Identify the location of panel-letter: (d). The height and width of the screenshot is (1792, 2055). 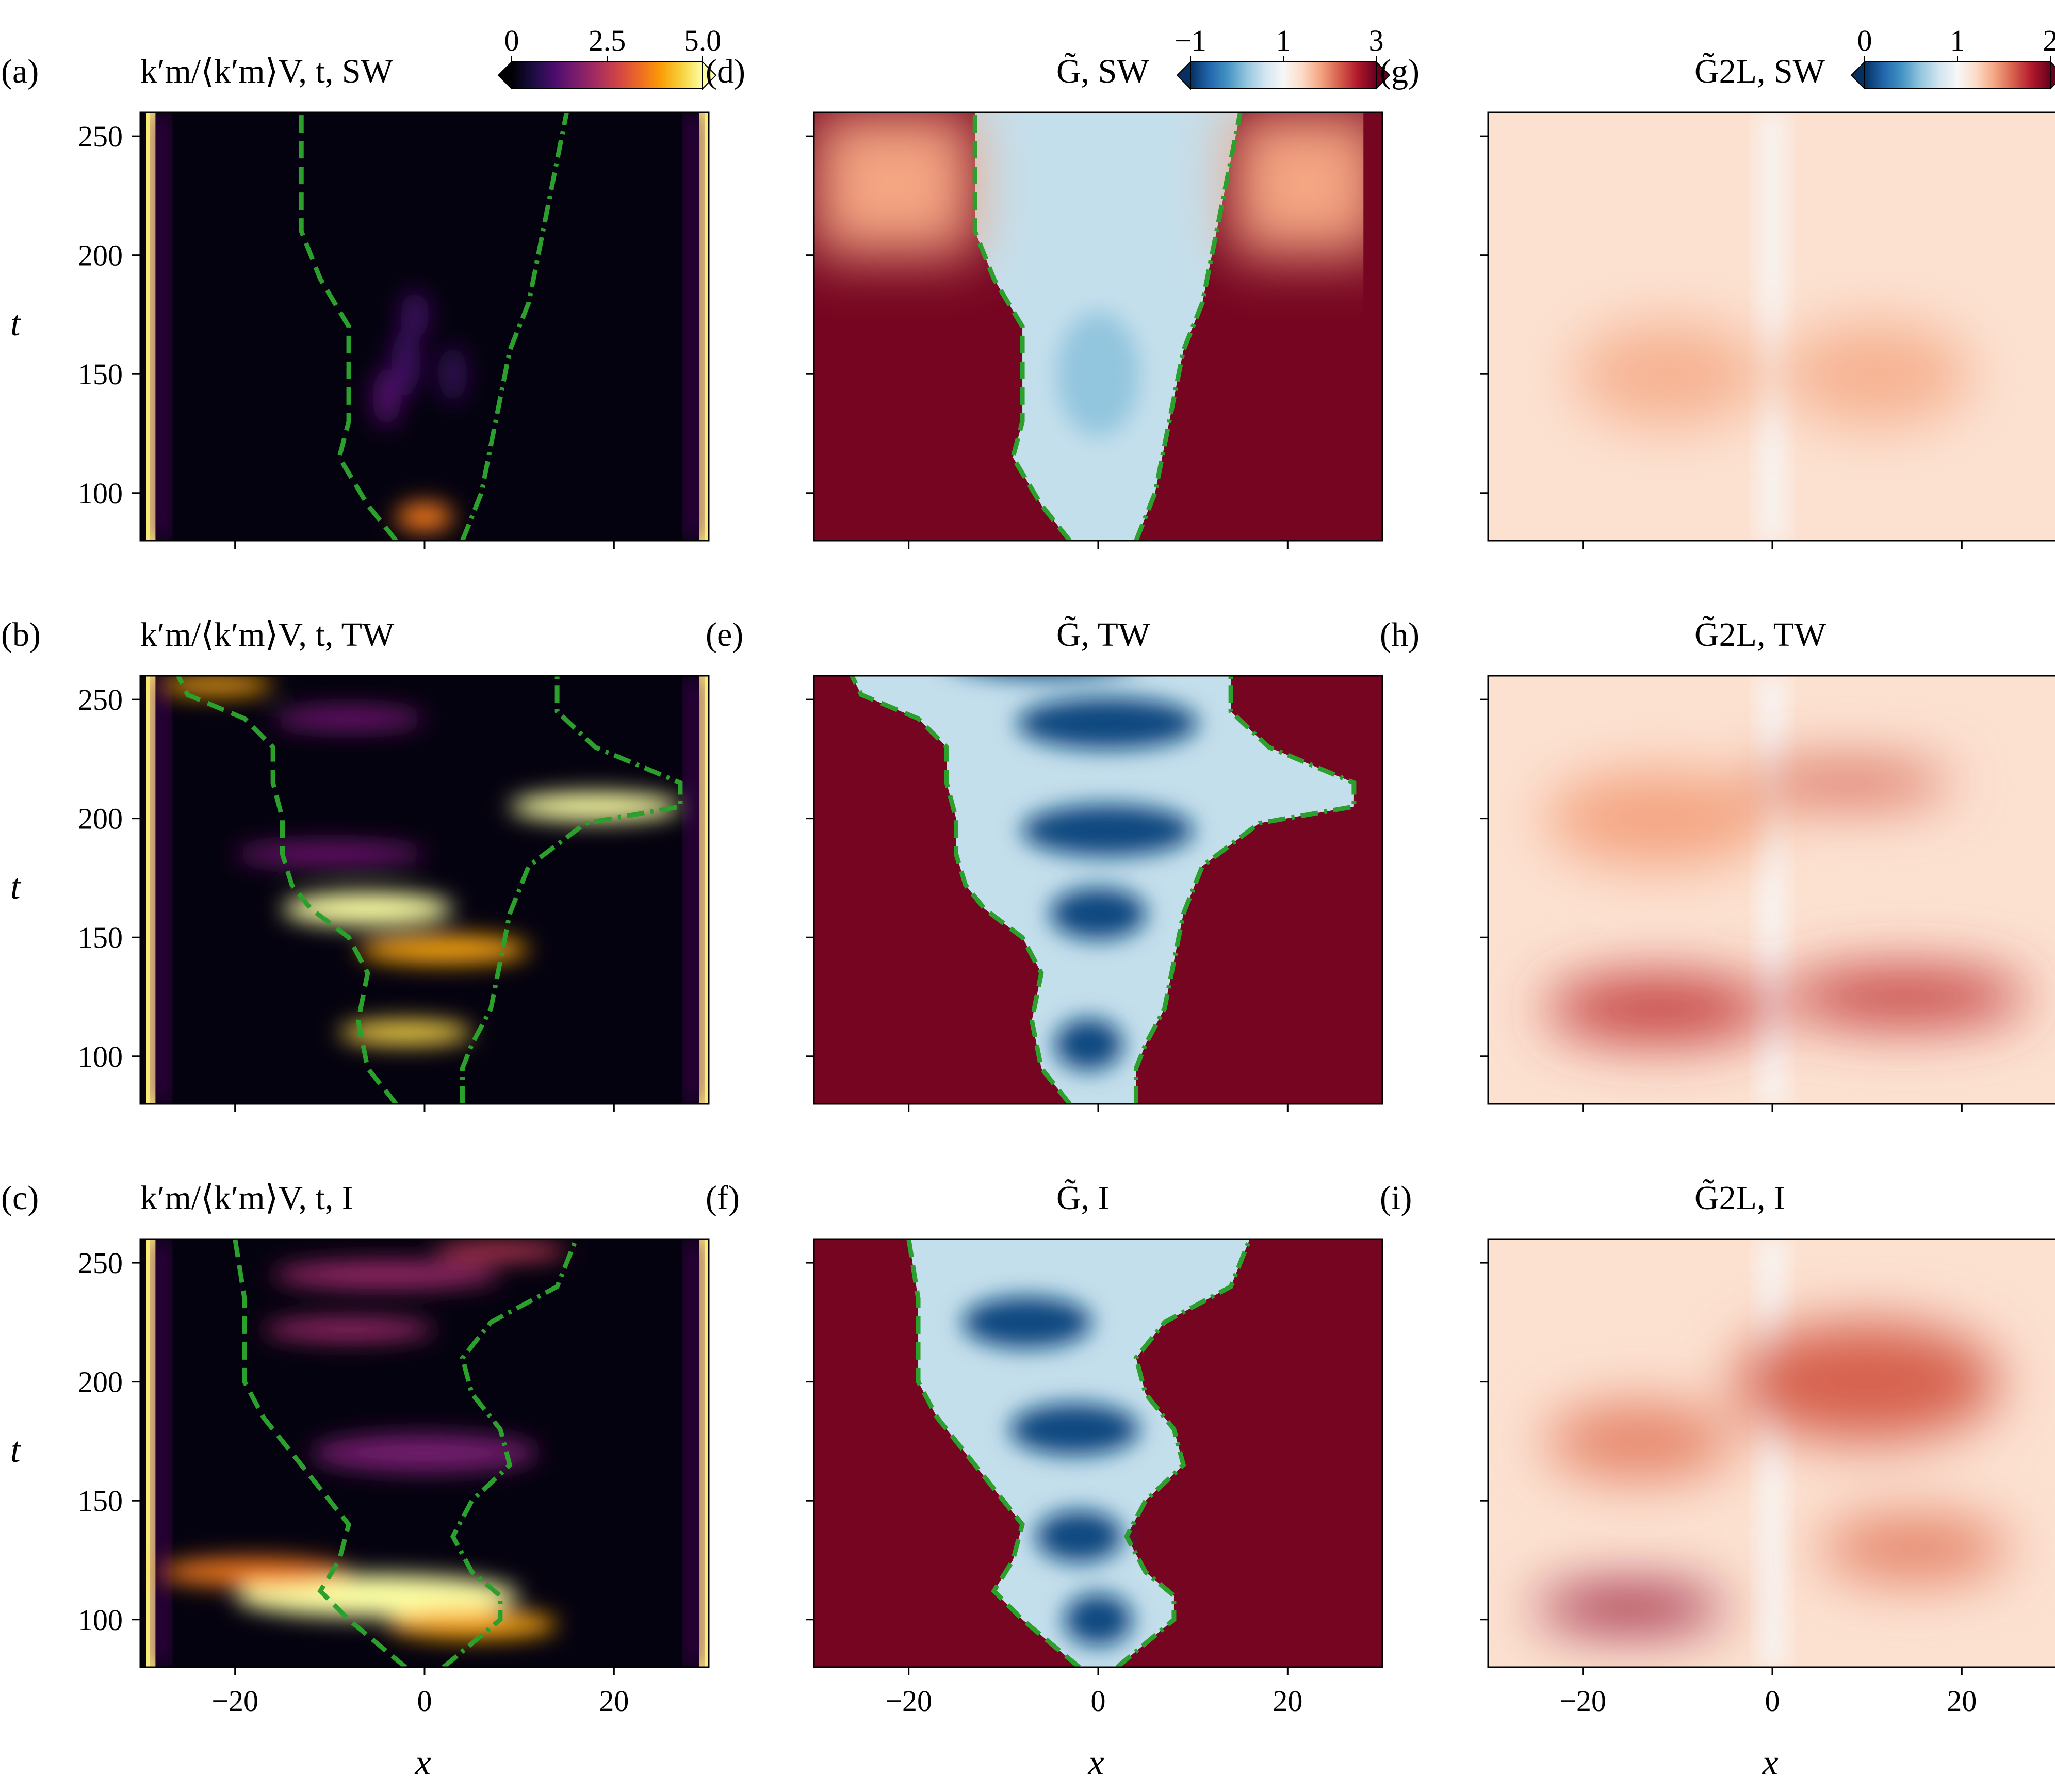
(725, 71).